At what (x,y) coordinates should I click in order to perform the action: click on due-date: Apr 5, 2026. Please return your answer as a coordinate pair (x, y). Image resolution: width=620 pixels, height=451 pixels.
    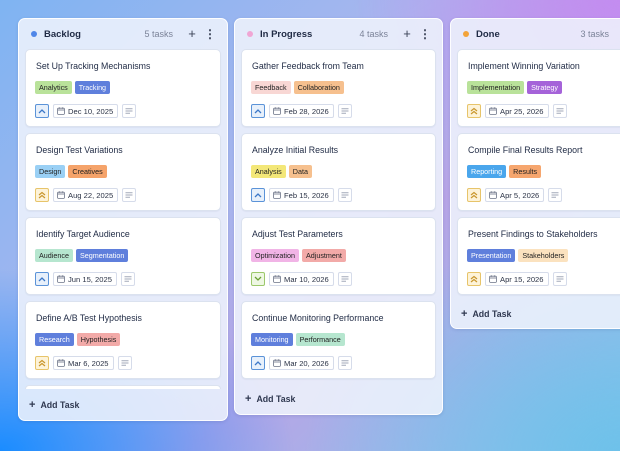
    Looking at the image, I should click on (515, 195).